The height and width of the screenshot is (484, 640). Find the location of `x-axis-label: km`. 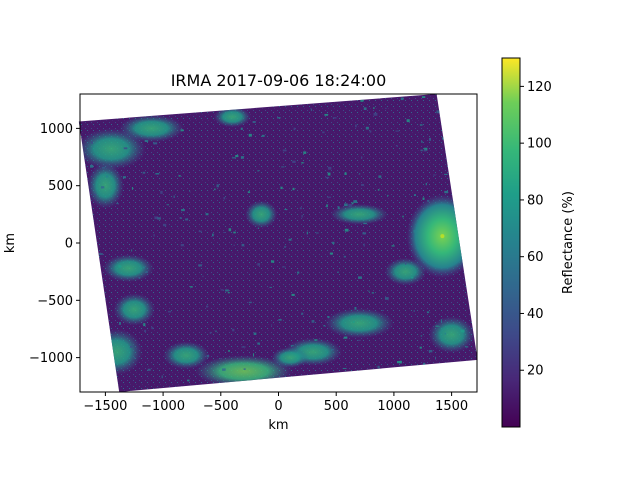

x-axis-label: km is located at coordinates (278, 425).